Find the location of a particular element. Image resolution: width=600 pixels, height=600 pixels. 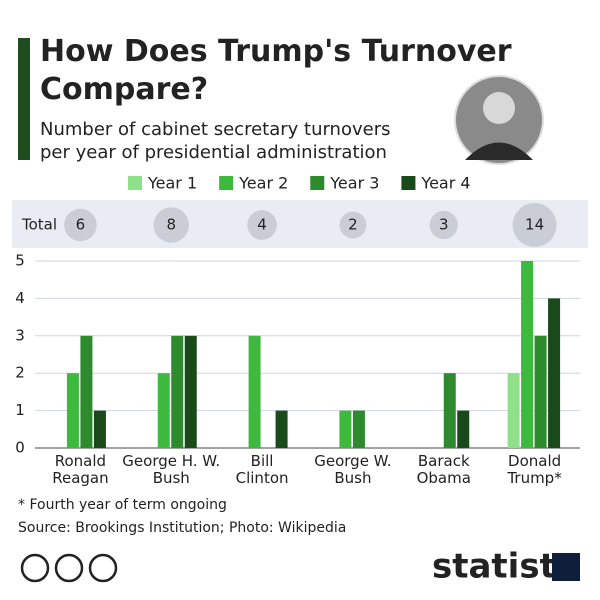

brand-icon is located at coordinates (566, 567).